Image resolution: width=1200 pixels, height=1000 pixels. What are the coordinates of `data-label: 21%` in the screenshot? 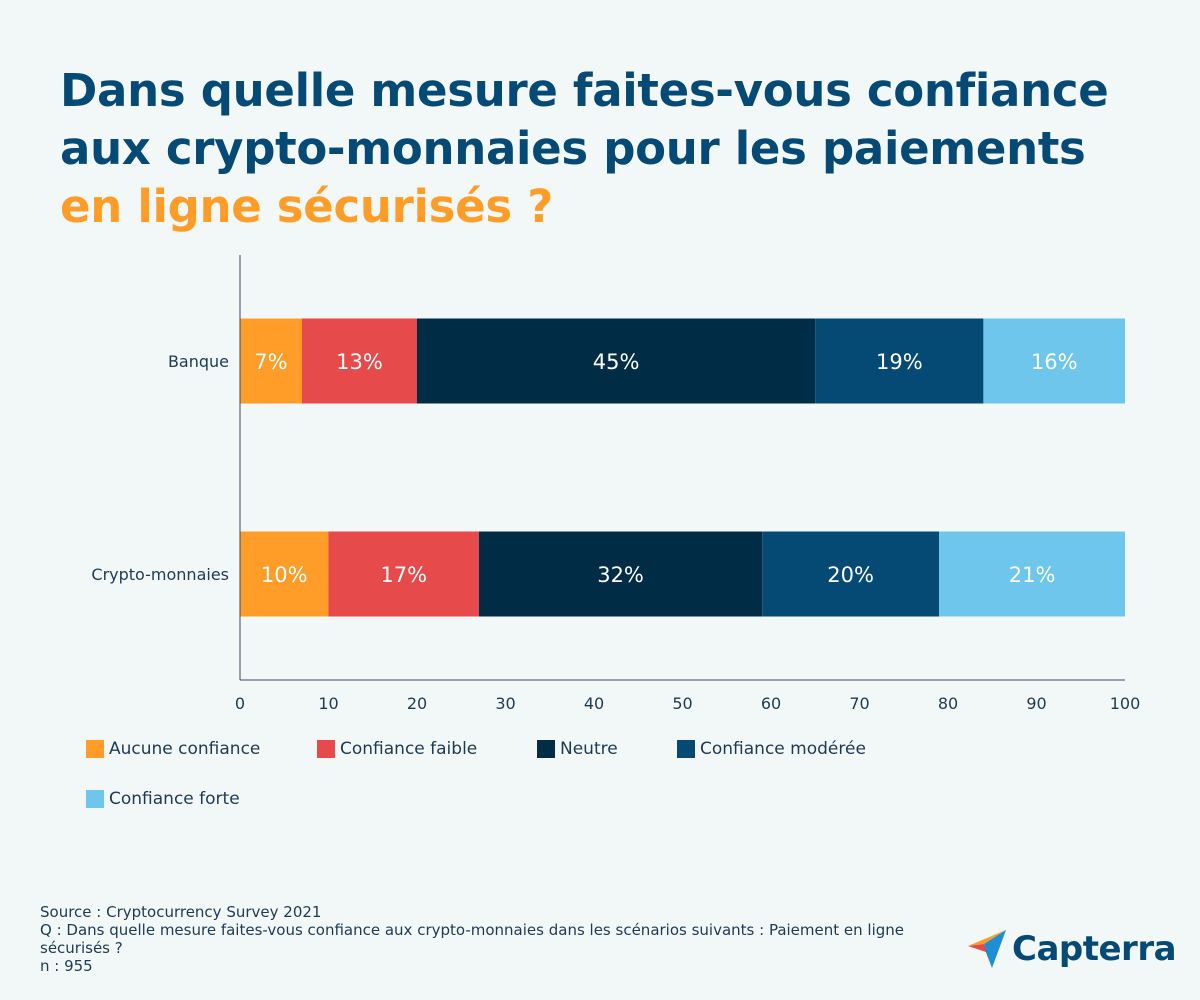 It's located at (1032, 575).